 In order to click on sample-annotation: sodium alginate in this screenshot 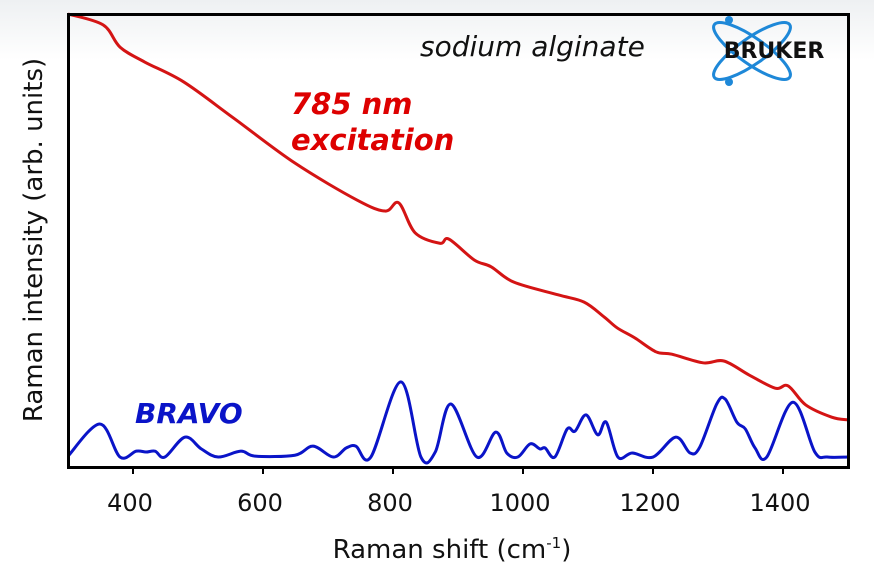, I will do `click(532, 46)`.